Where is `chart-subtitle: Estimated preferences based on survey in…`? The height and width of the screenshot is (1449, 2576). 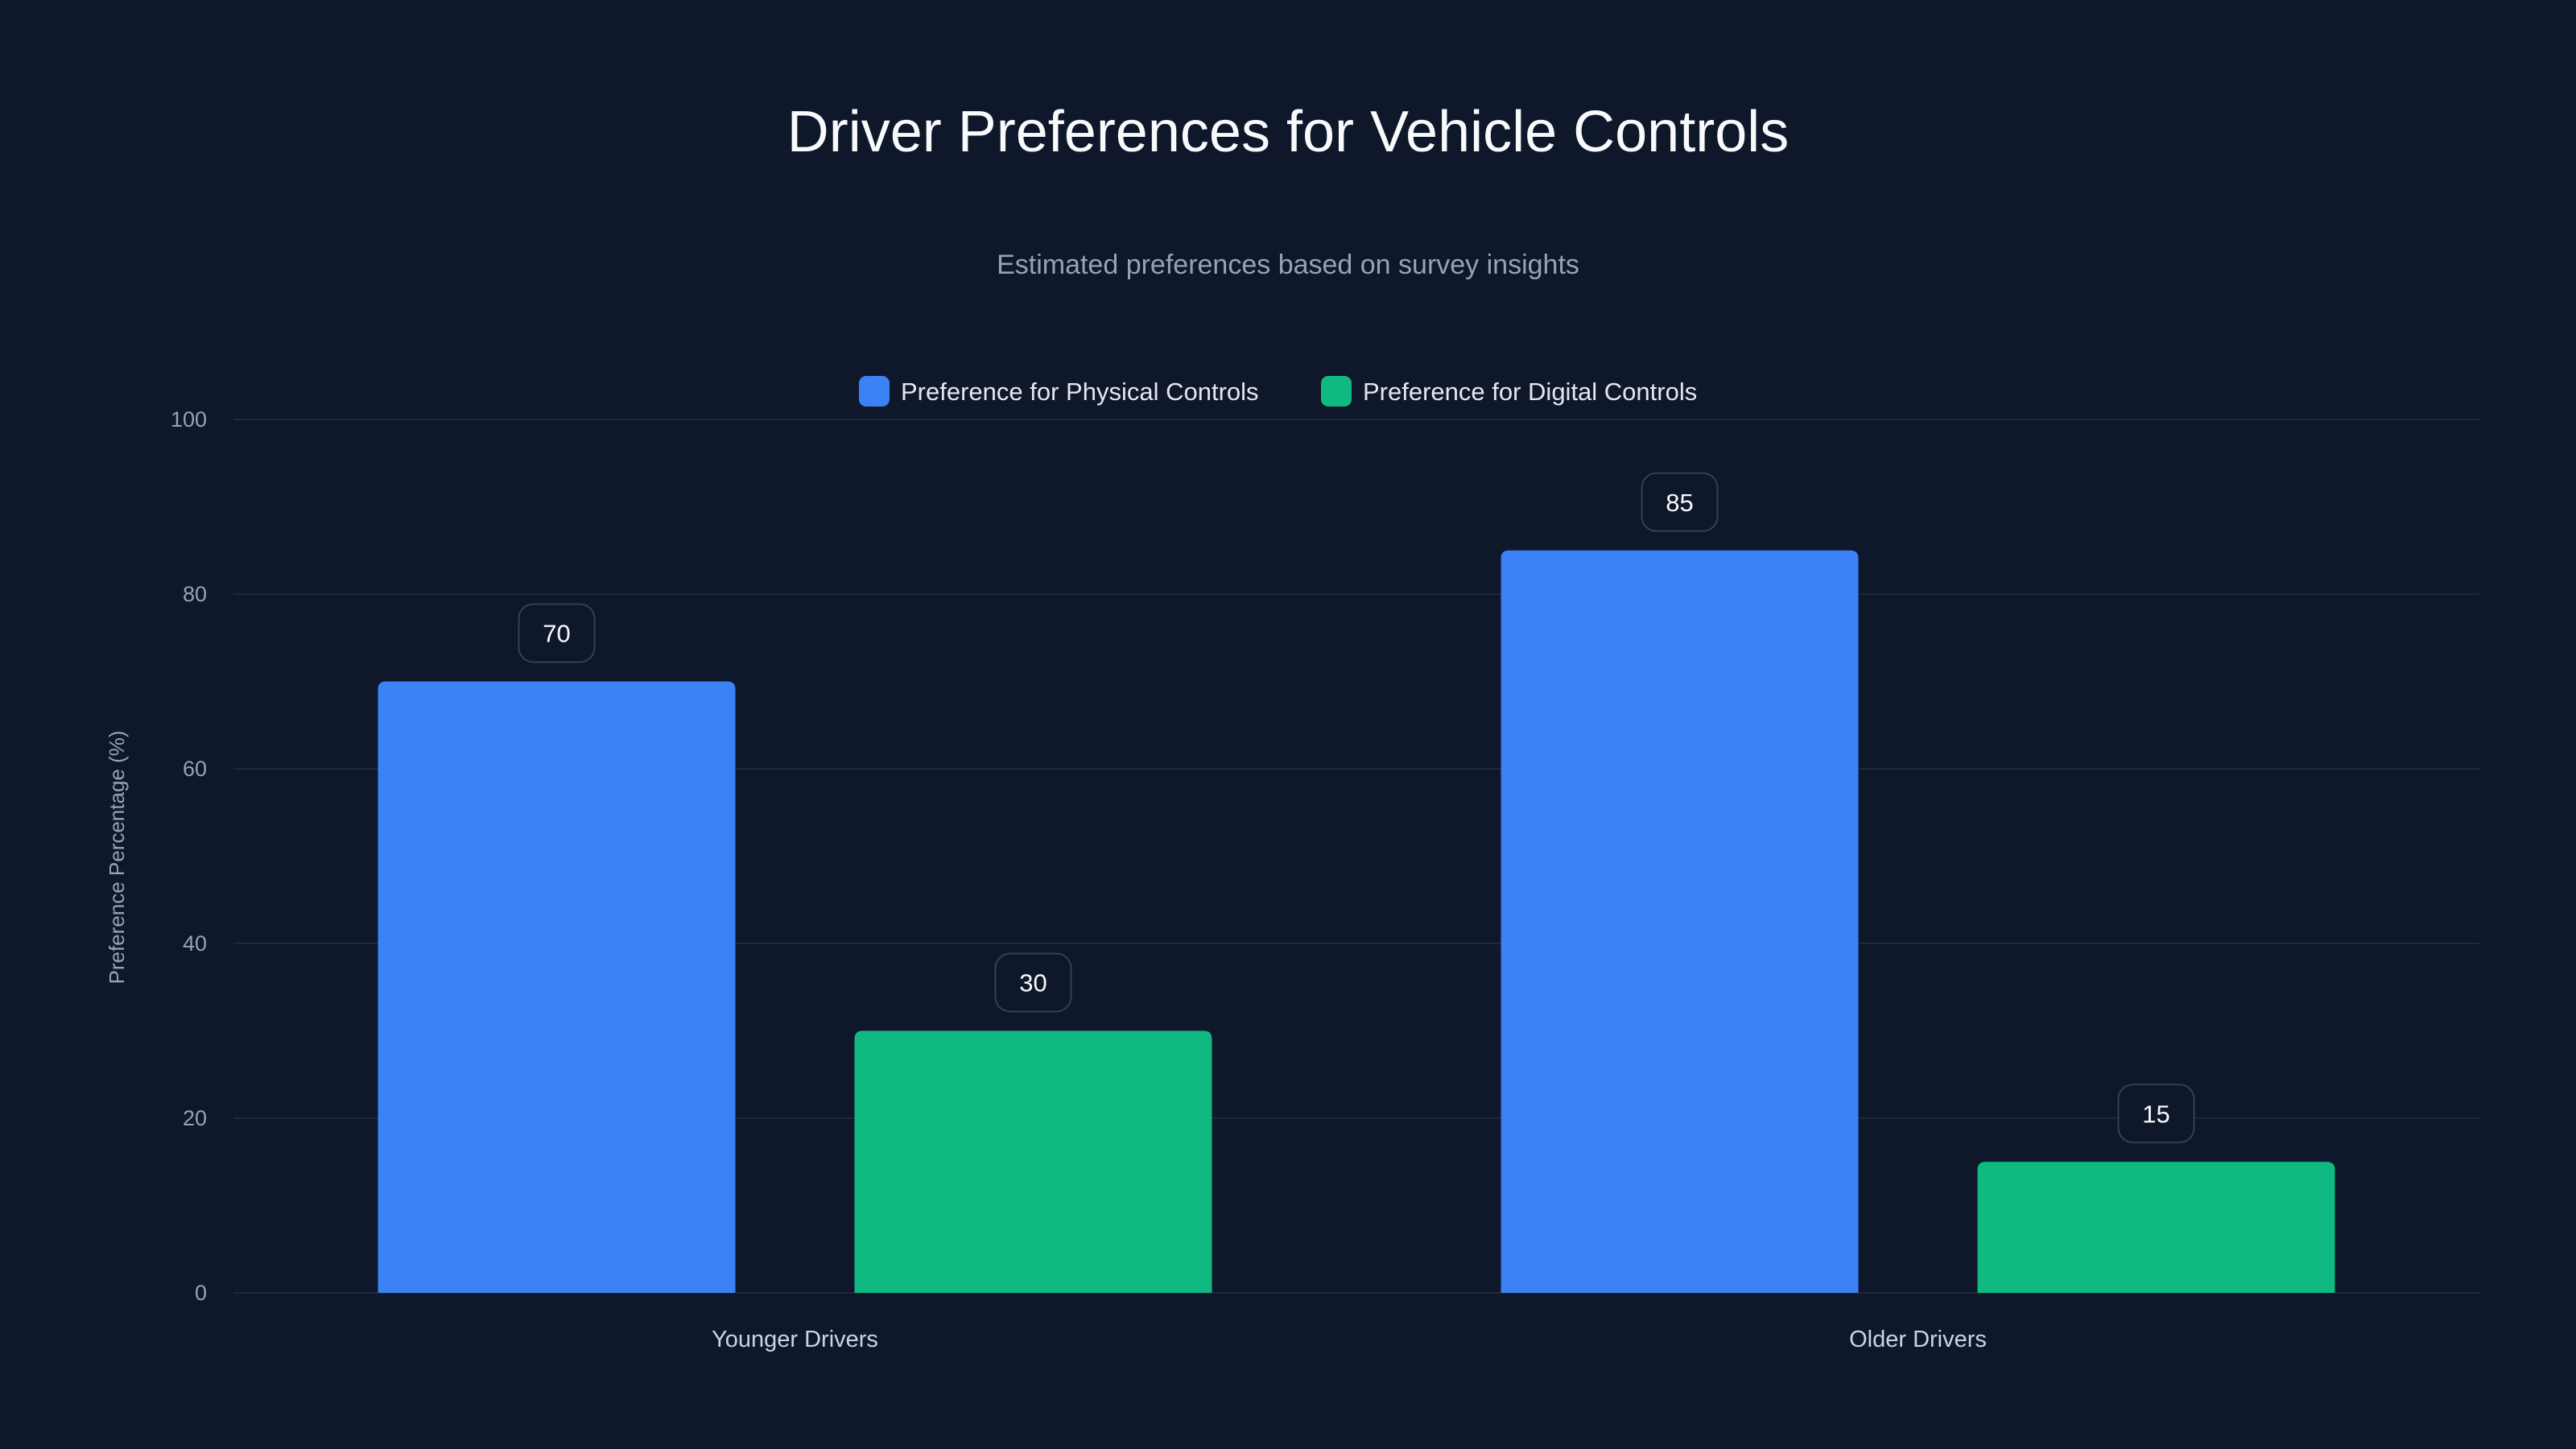
chart-subtitle: Estimated preferences based on survey in… is located at coordinates (1288, 265).